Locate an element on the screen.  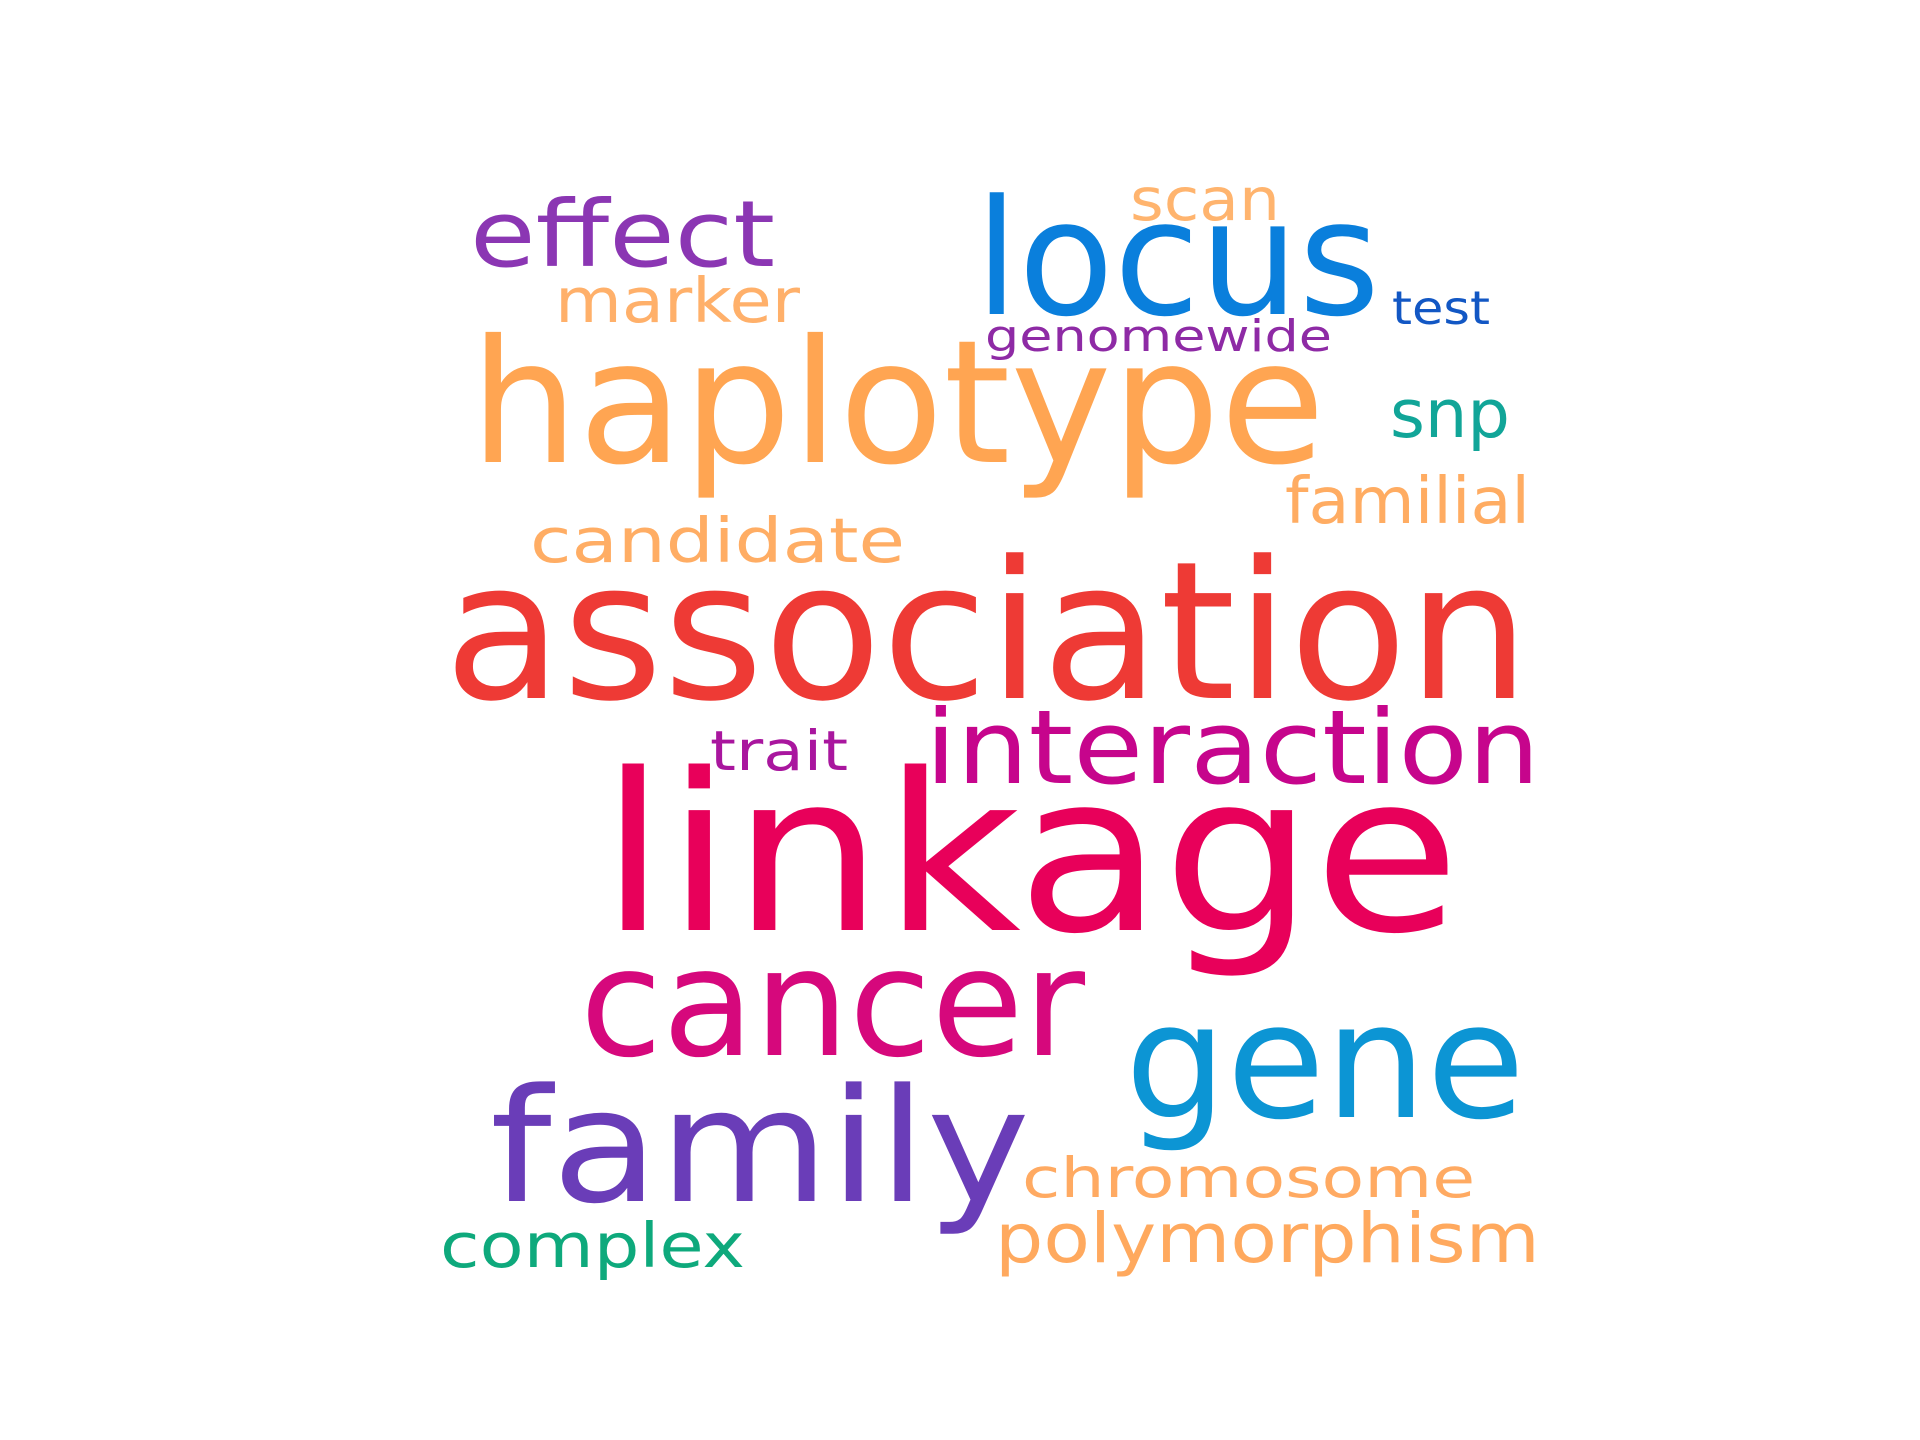
word-linkage: linkage is located at coordinates (1030, 854).